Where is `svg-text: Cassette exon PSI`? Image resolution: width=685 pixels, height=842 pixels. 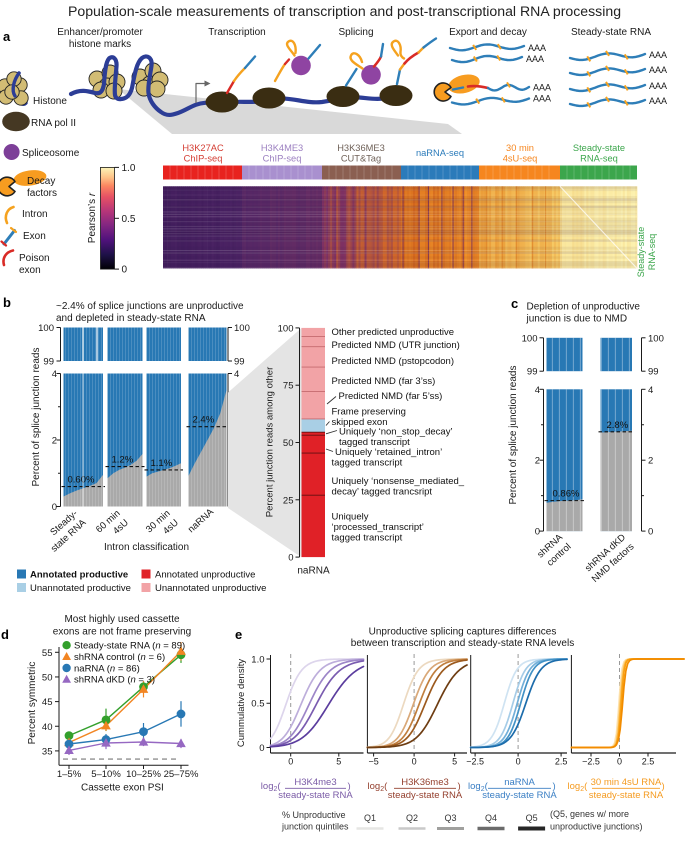
svg-text: Cassette exon PSI is located at coordinates (122, 788).